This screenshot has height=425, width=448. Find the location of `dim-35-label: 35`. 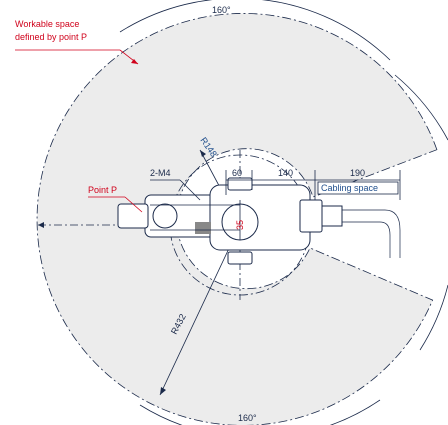

dim-35-label: 35 is located at coordinates (240, 225).